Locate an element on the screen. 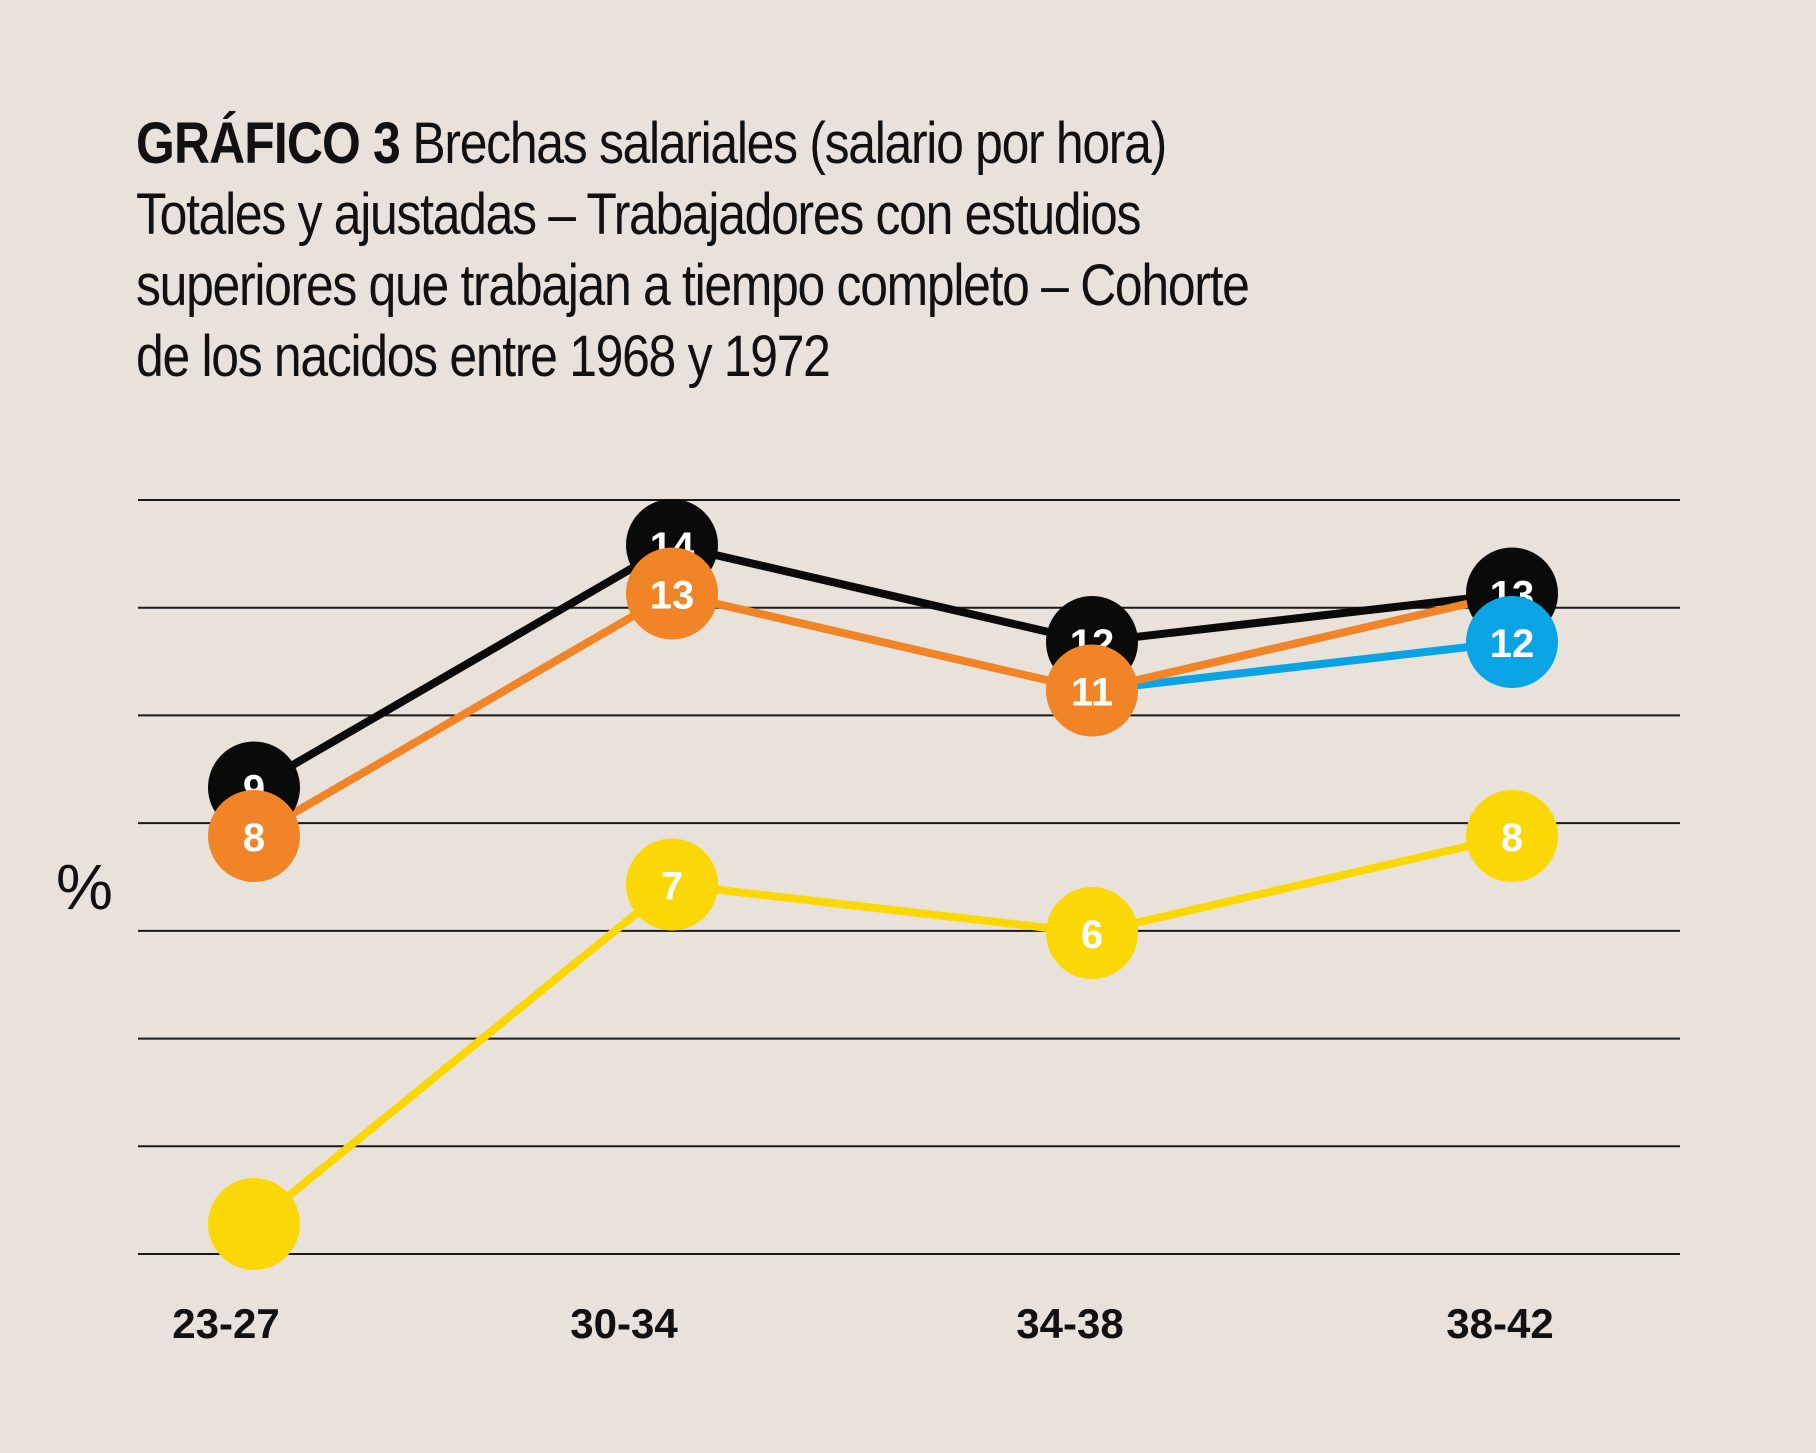 The image size is (1816, 1453). series-line-blue is located at coordinates (1302, 666).